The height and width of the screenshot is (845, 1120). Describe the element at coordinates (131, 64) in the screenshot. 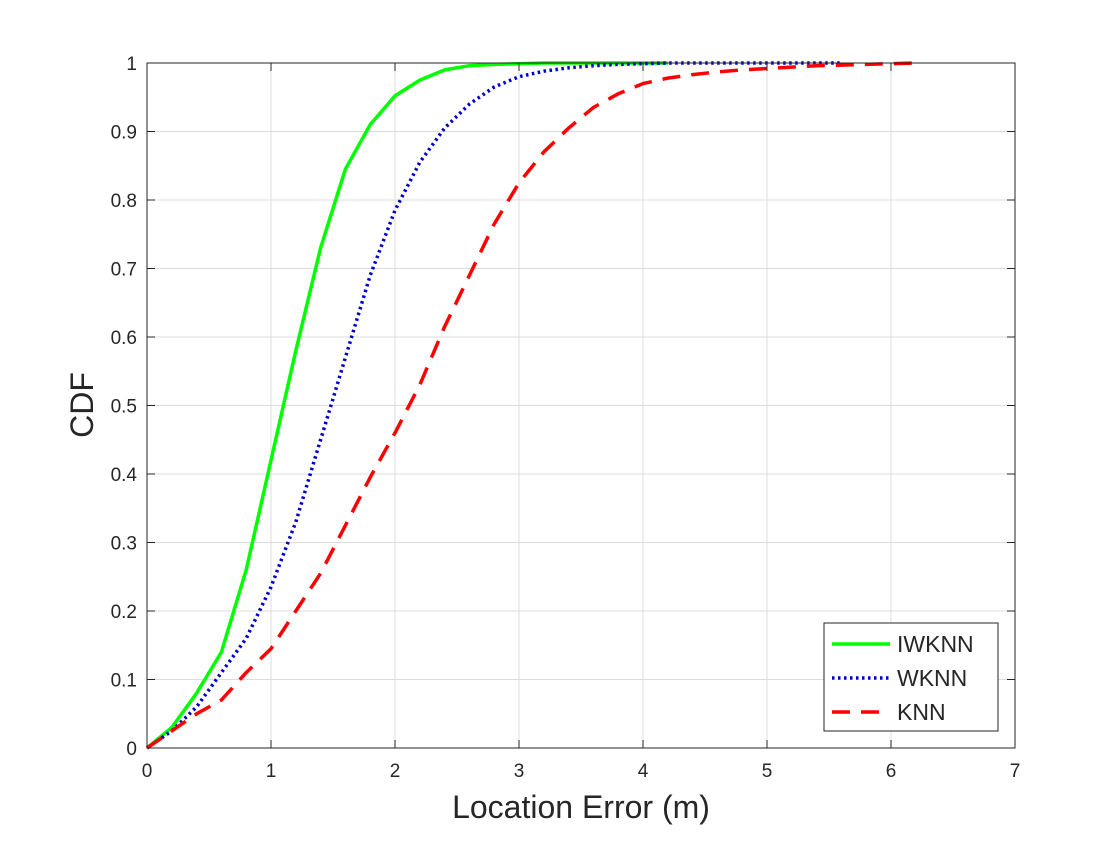

I see `y-tick-label: 1` at that location.